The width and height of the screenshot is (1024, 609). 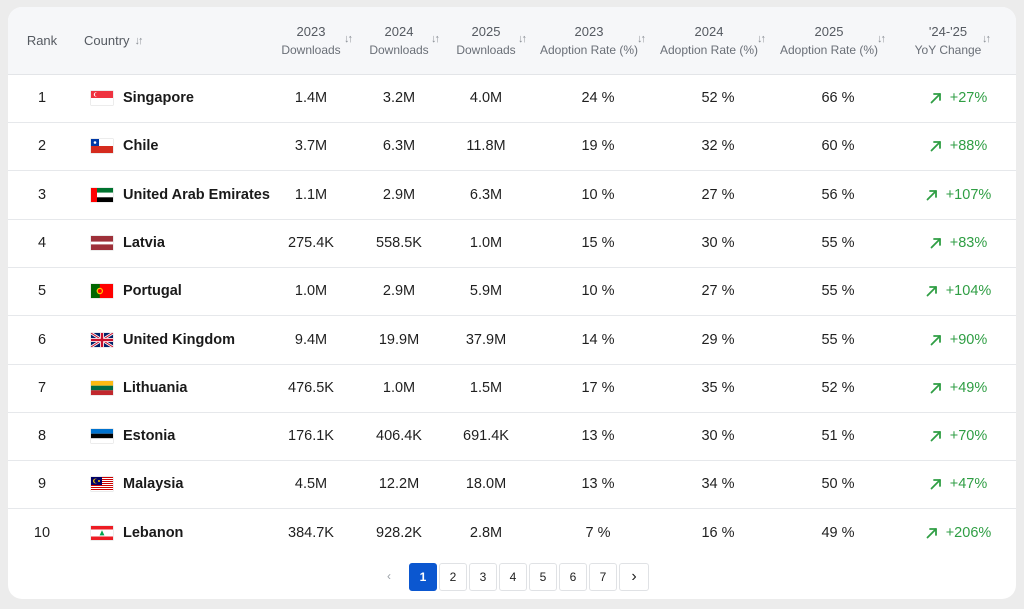 What do you see at coordinates (186, 243) in the screenshot?
I see `country-cell: Latvia` at bounding box center [186, 243].